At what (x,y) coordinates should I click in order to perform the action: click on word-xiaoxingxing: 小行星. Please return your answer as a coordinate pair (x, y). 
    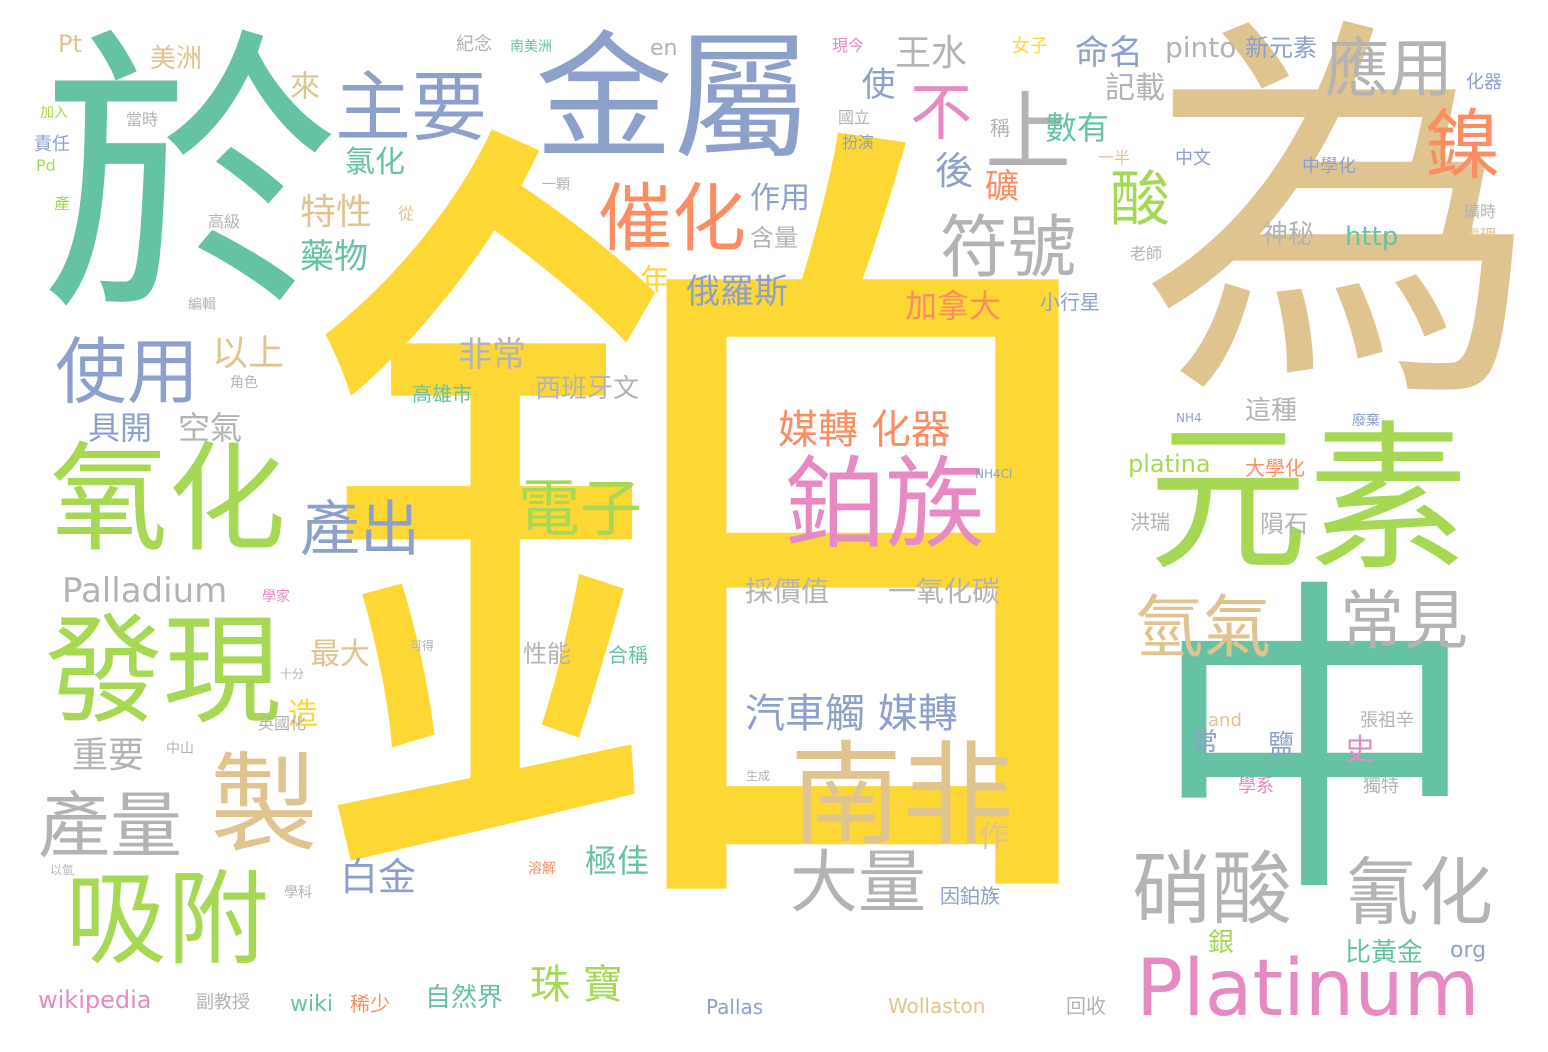
    Looking at the image, I should click on (1070, 302).